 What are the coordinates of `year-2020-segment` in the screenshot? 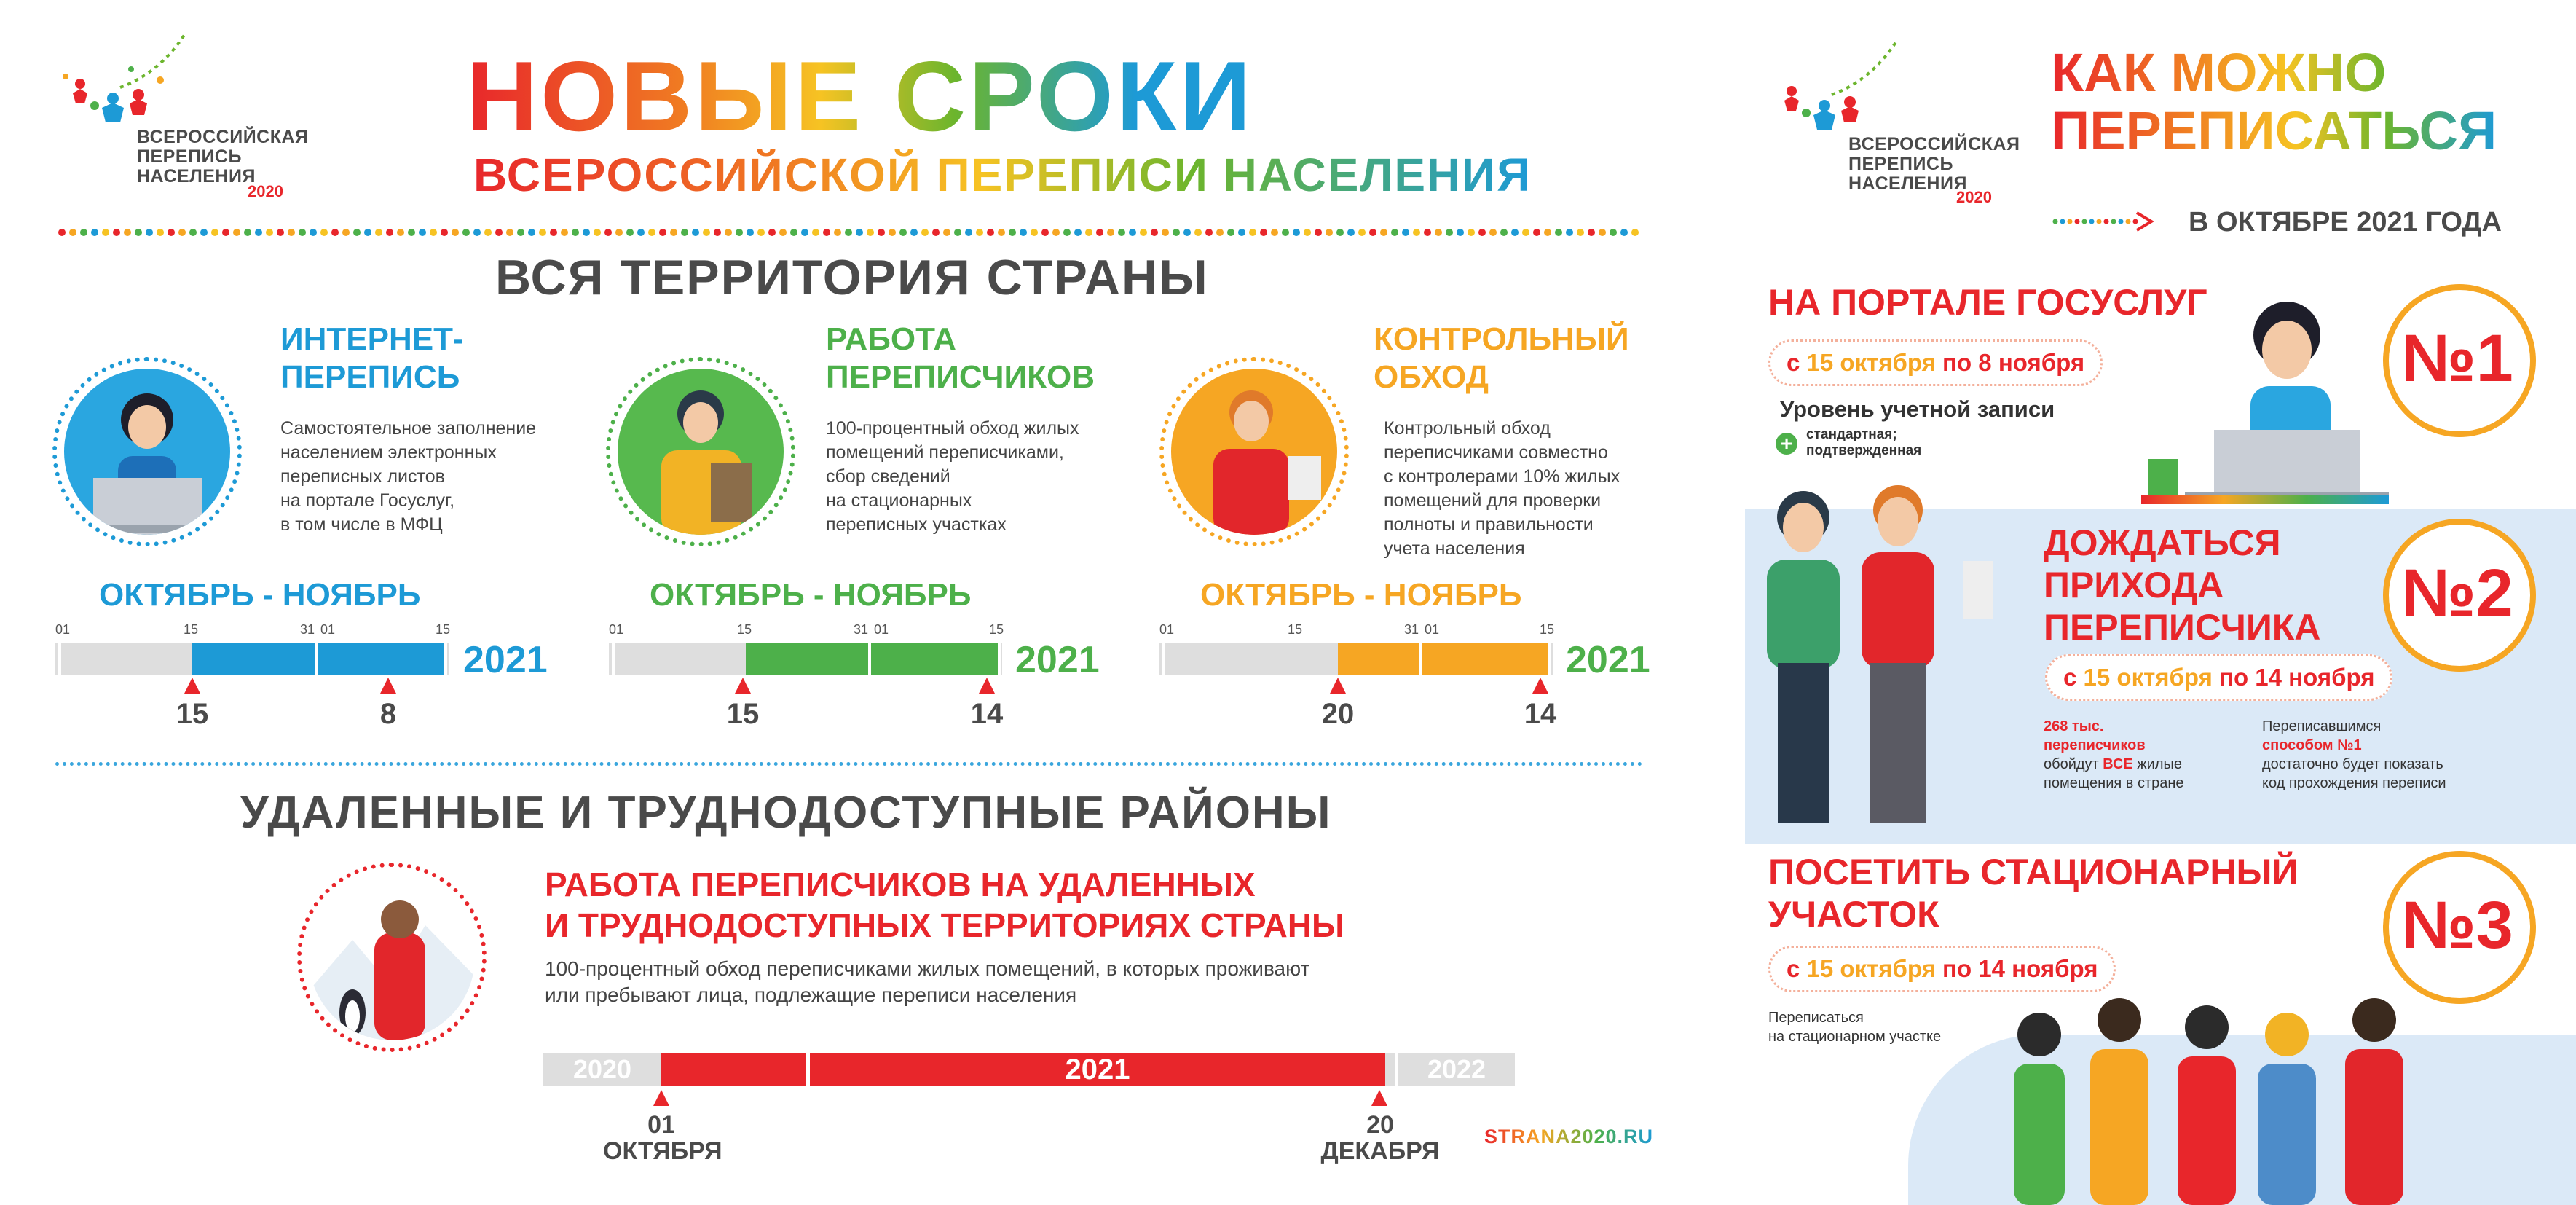 It's located at (602, 1069).